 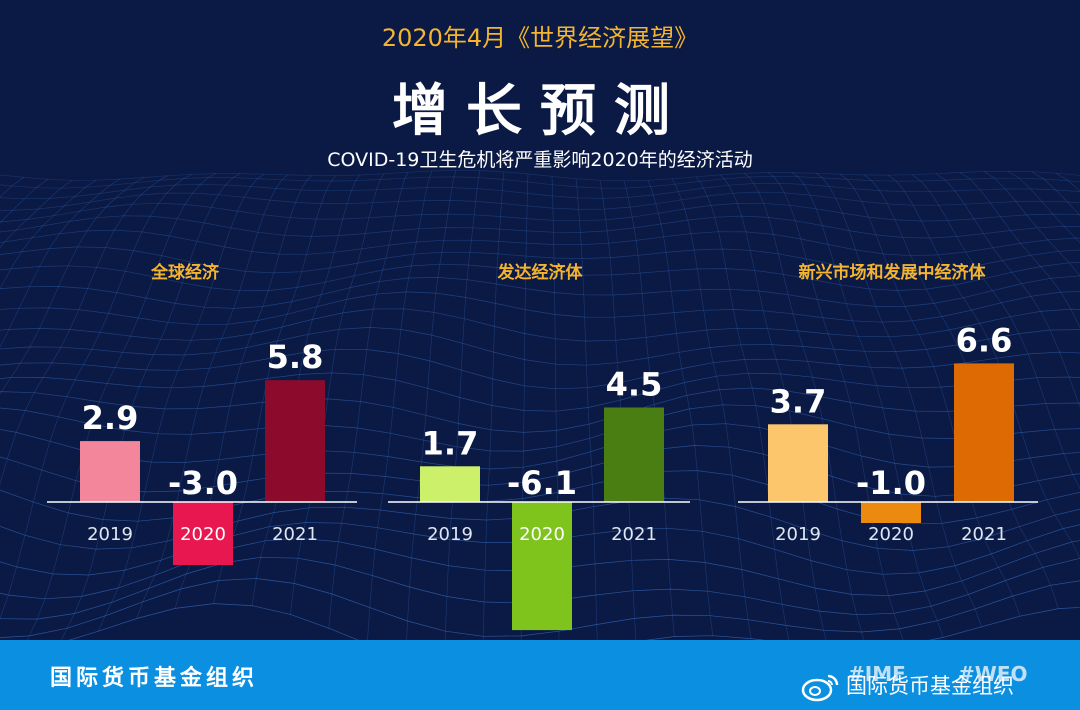 What do you see at coordinates (154, 678) in the screenshot?
I see `footer-org-name: 国际货币基金组织` at bounding box center [154, 678].